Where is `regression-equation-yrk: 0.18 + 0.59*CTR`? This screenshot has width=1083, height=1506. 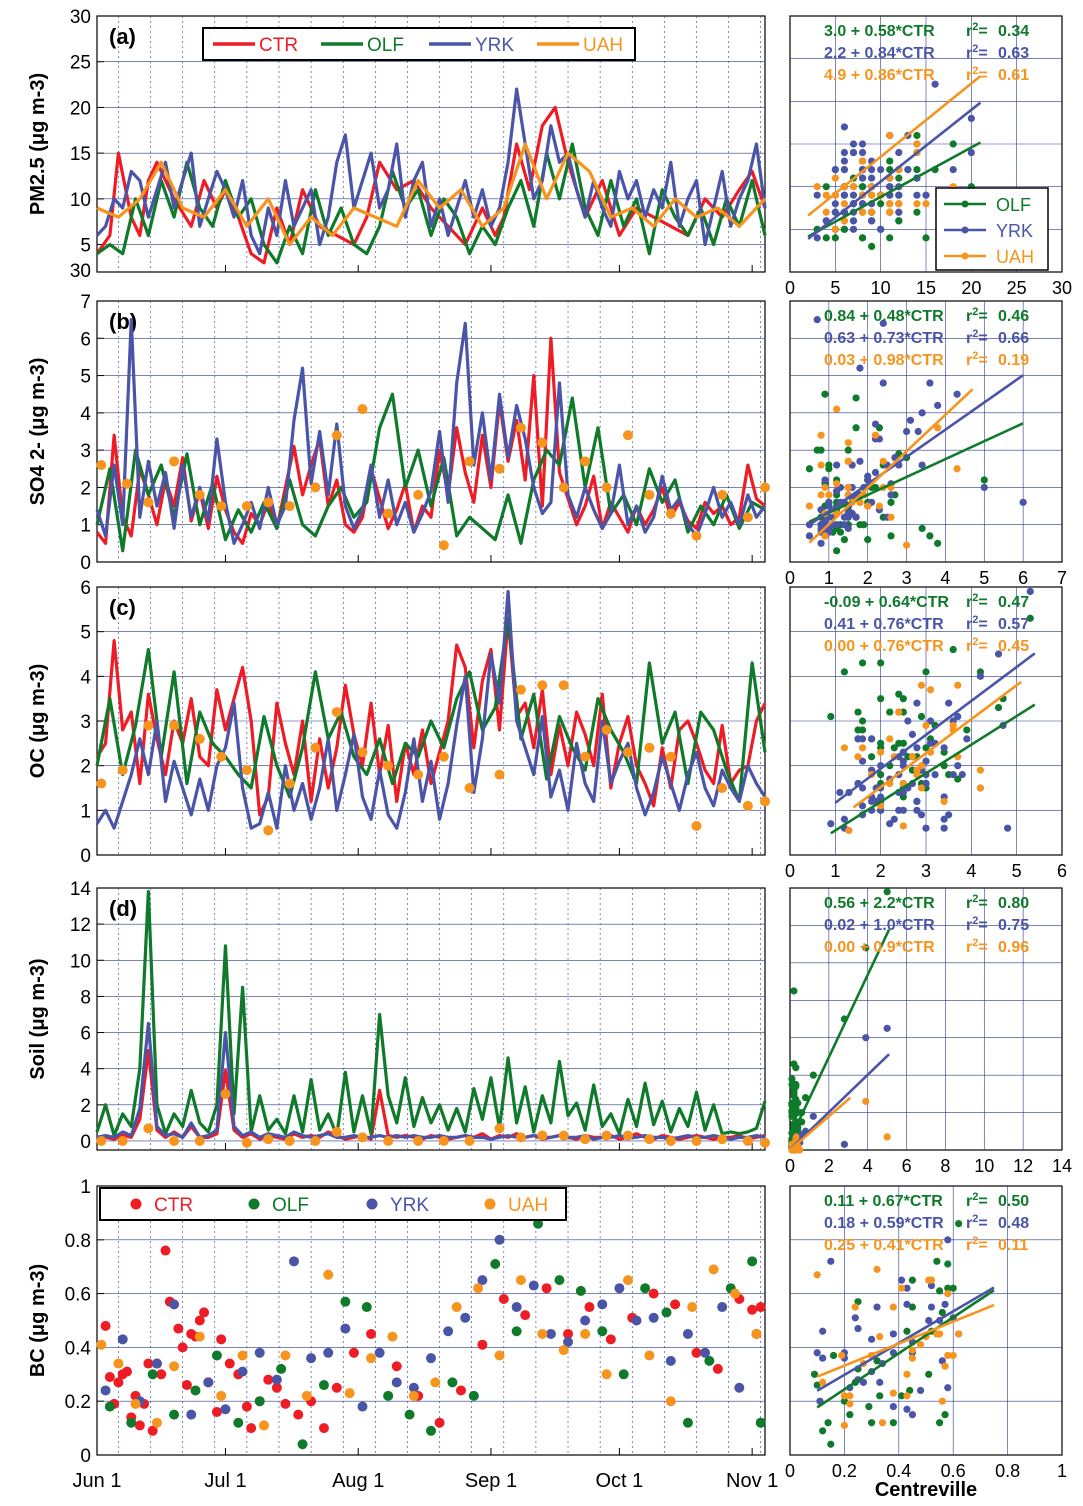
regression-equation-yrk: 0.18 + 0.59*CTR is located at coordinates (884, 1223).